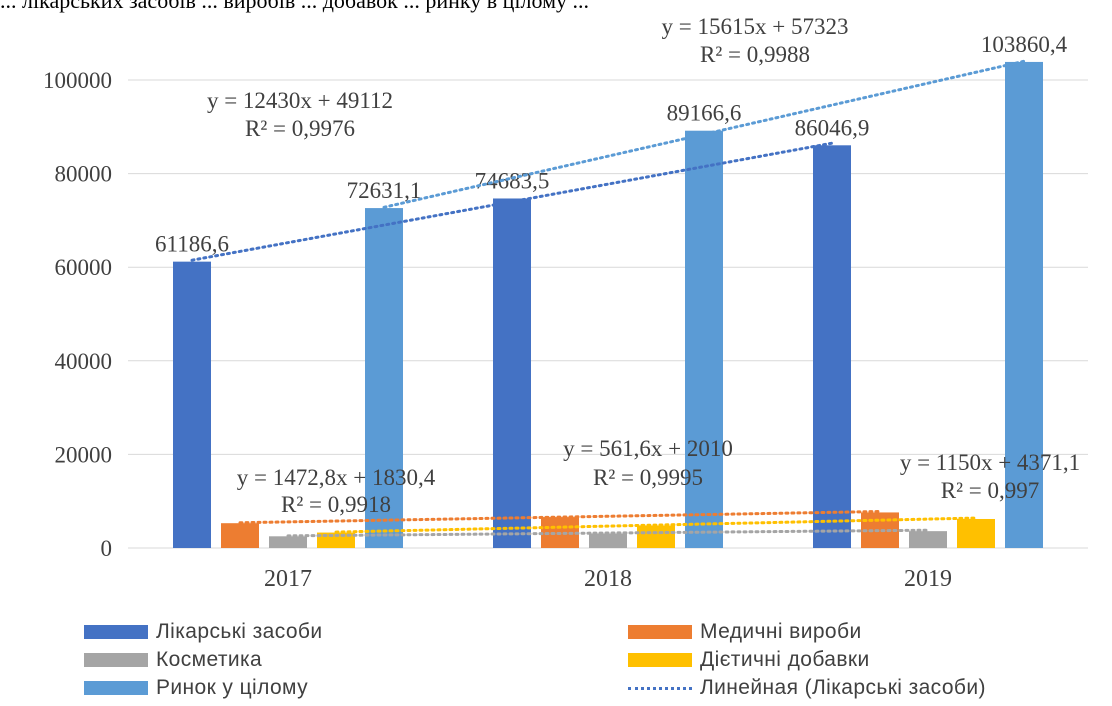 The height and width of the screenshot is (706, 1112). Describe the element at coordinates (77, 80) in the screenshot. I see `y-tick-label: 100000` at that location.